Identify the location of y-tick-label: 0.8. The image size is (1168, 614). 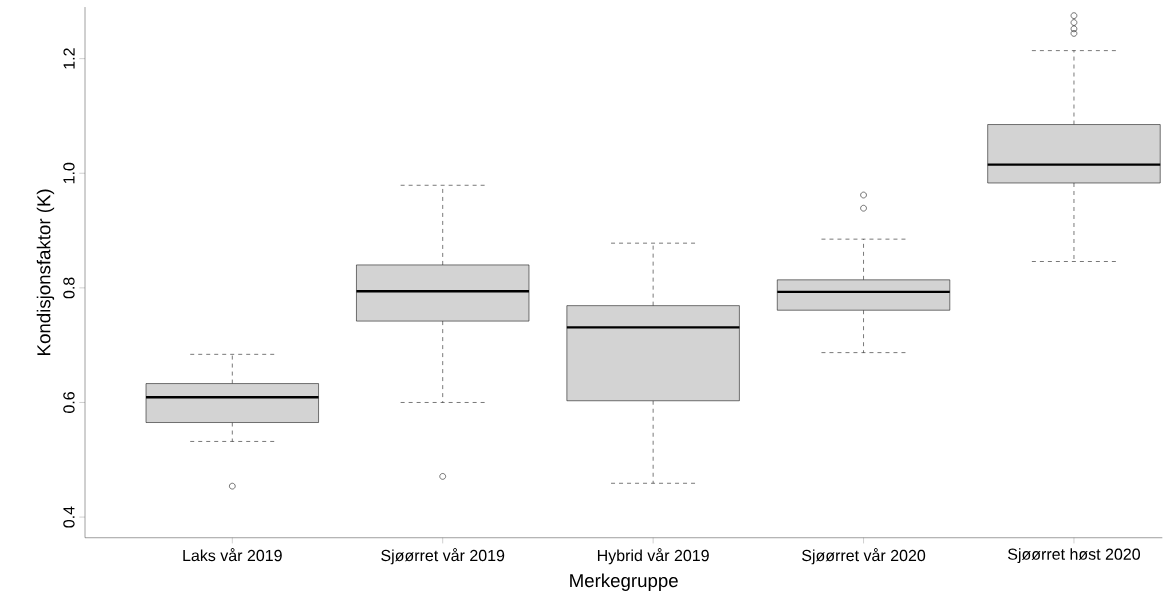
(69, 288).